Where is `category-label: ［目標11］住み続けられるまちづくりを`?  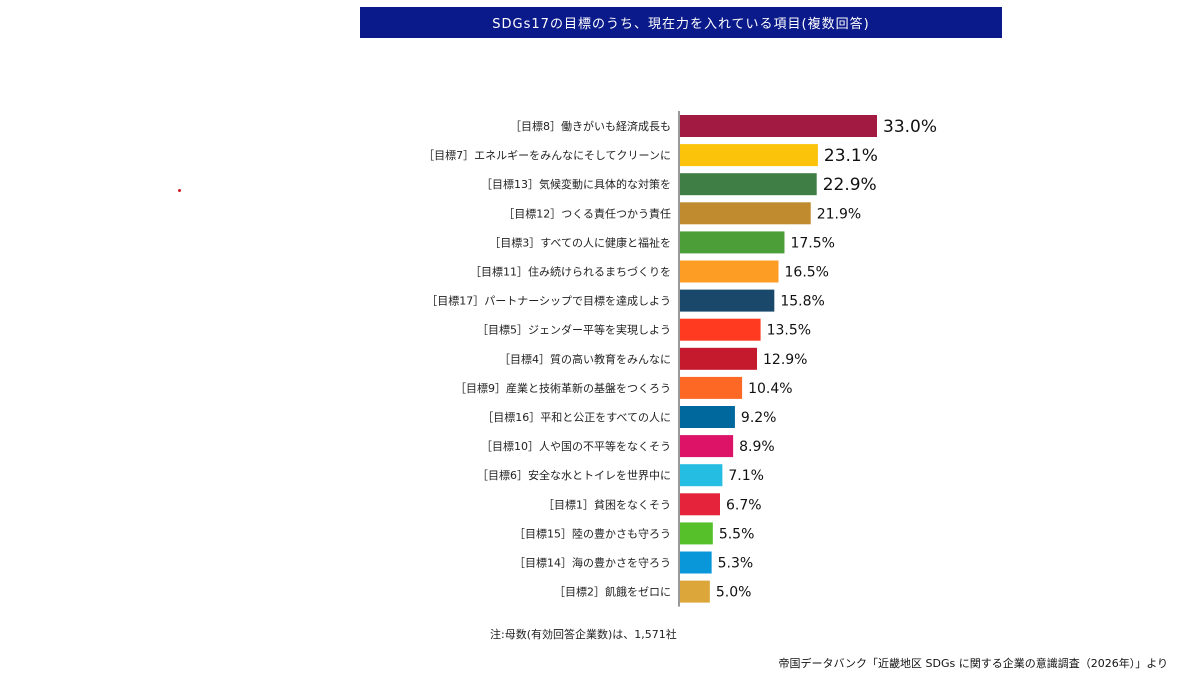
category-label: ［目標11］住み続けられるまちづくりを is located at coordinates (570, 272).